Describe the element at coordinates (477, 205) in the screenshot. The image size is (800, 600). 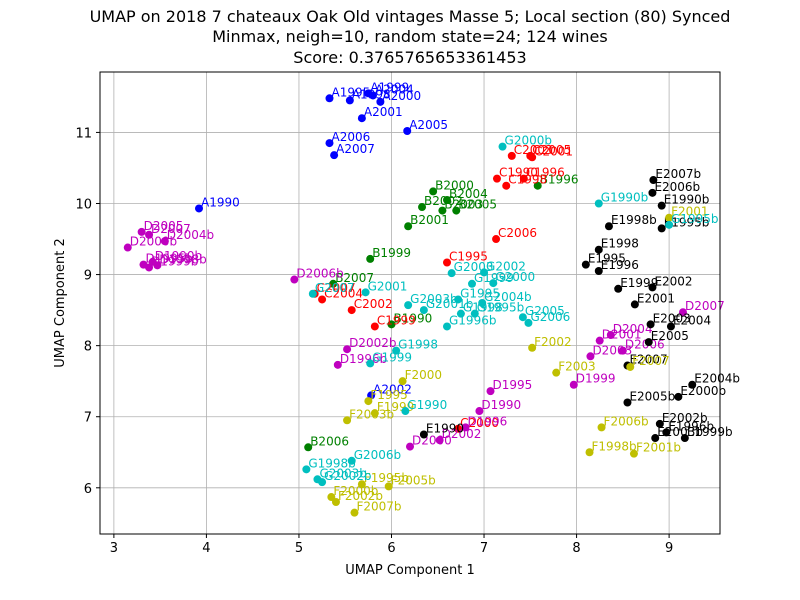
I see `data-point-label: B2005` at that location.